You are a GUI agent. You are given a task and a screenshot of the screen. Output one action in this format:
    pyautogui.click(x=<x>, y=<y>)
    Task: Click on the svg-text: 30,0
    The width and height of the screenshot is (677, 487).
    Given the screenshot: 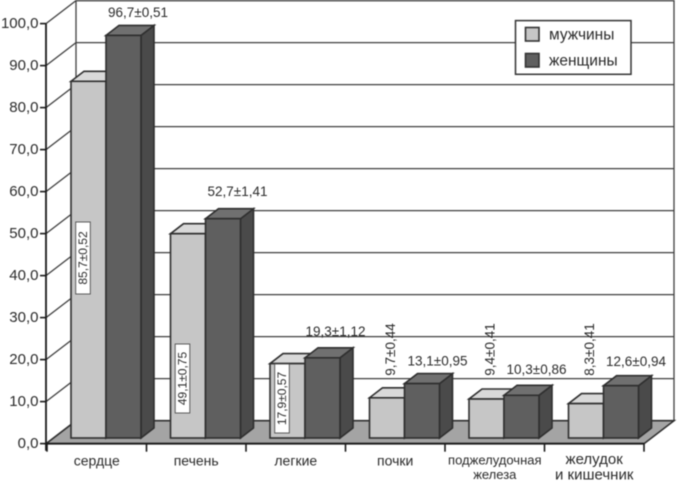 What is the action you would take?
    pyautogui.click(x=23, y=317)
    